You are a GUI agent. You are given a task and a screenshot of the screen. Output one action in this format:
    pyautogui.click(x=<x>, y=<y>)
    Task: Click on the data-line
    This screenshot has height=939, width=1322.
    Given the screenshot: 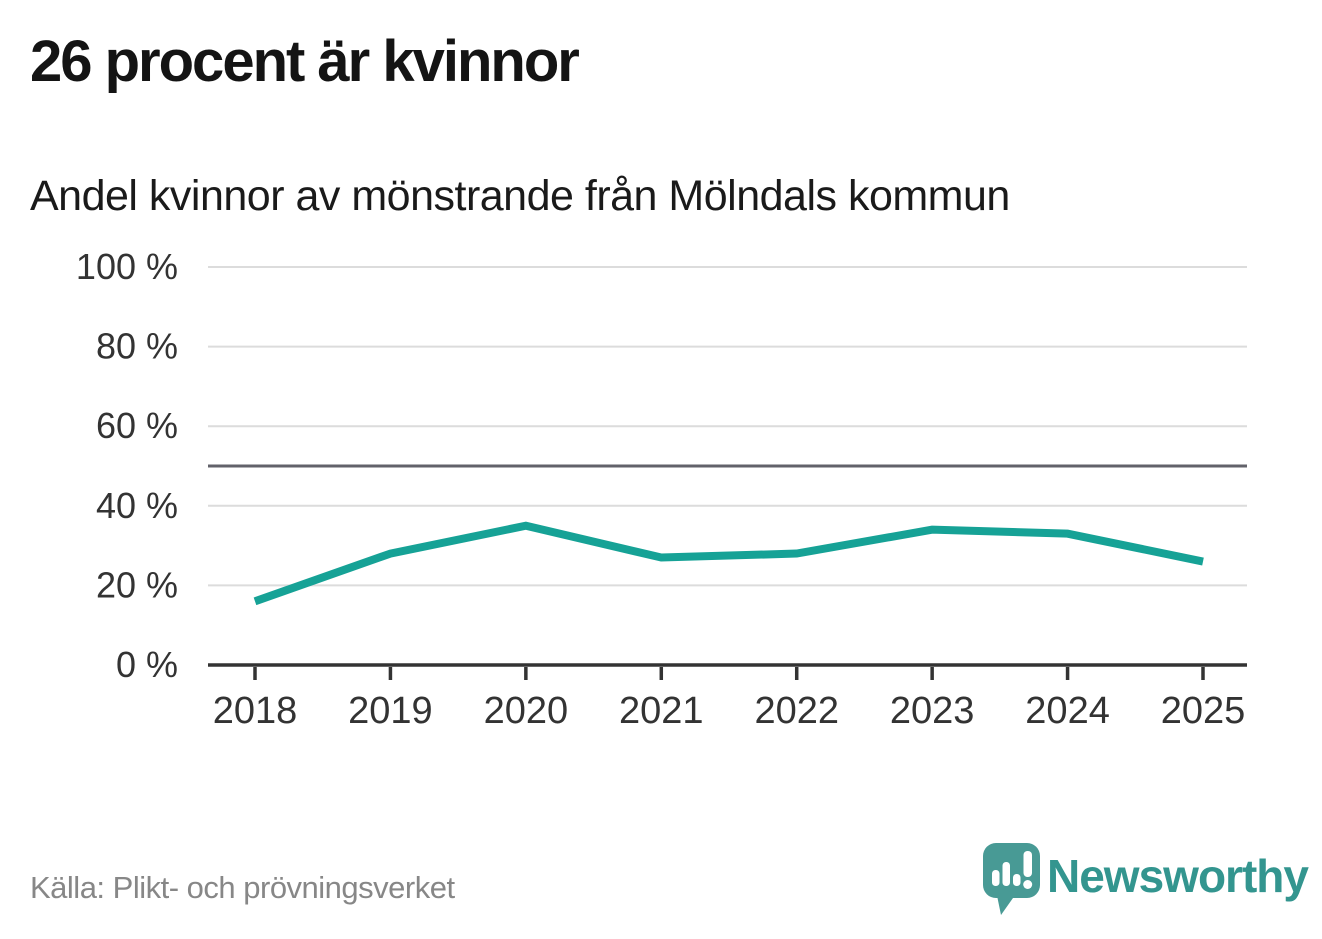 What is the action you would take?
    pyautogui.click(x=728, y=563)
    